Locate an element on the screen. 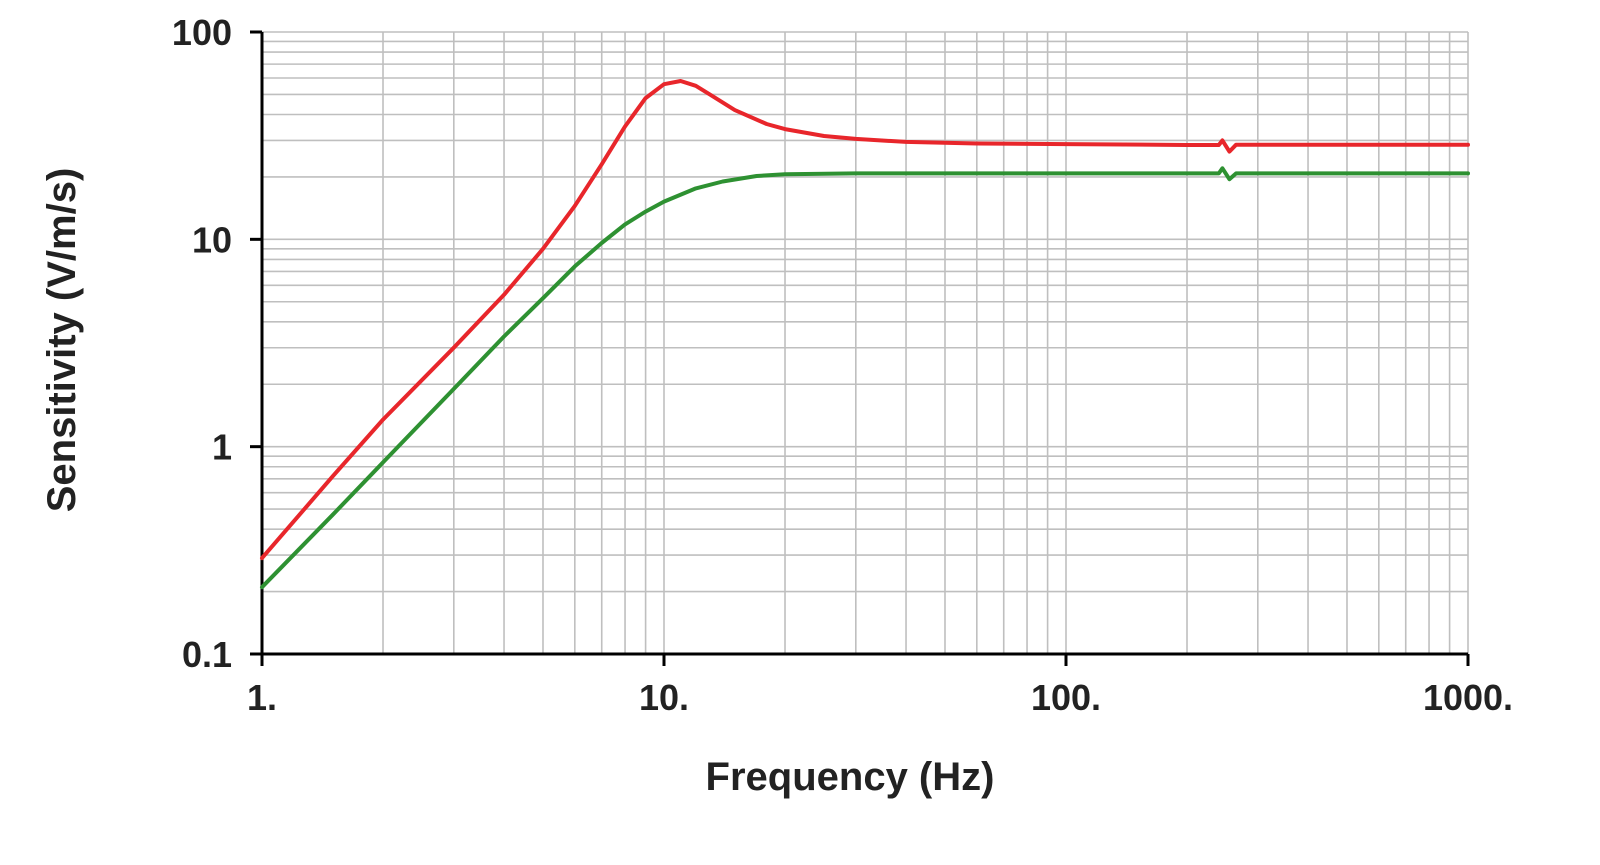 The height and width of the screenshot is (865, 1600). x-tick-label: 1. is located at coordinates (262, 697).